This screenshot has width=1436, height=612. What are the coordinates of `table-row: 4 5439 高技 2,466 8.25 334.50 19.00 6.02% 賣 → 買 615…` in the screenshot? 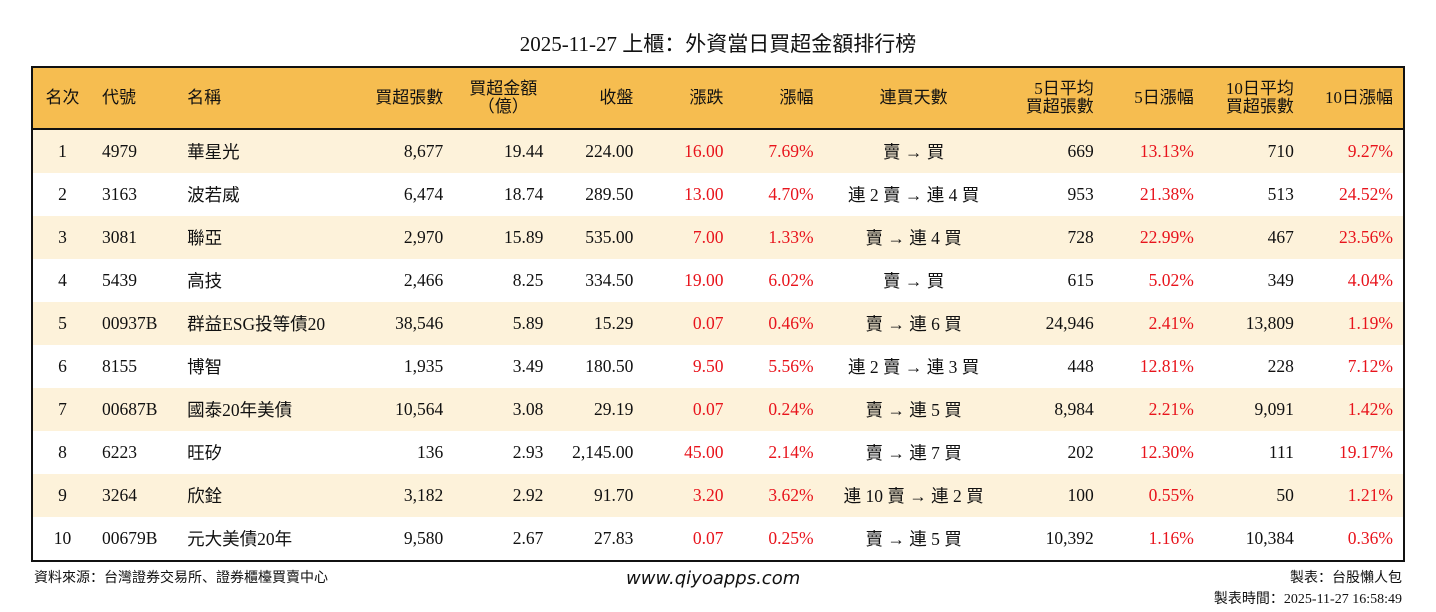 It's located at (718, 280).